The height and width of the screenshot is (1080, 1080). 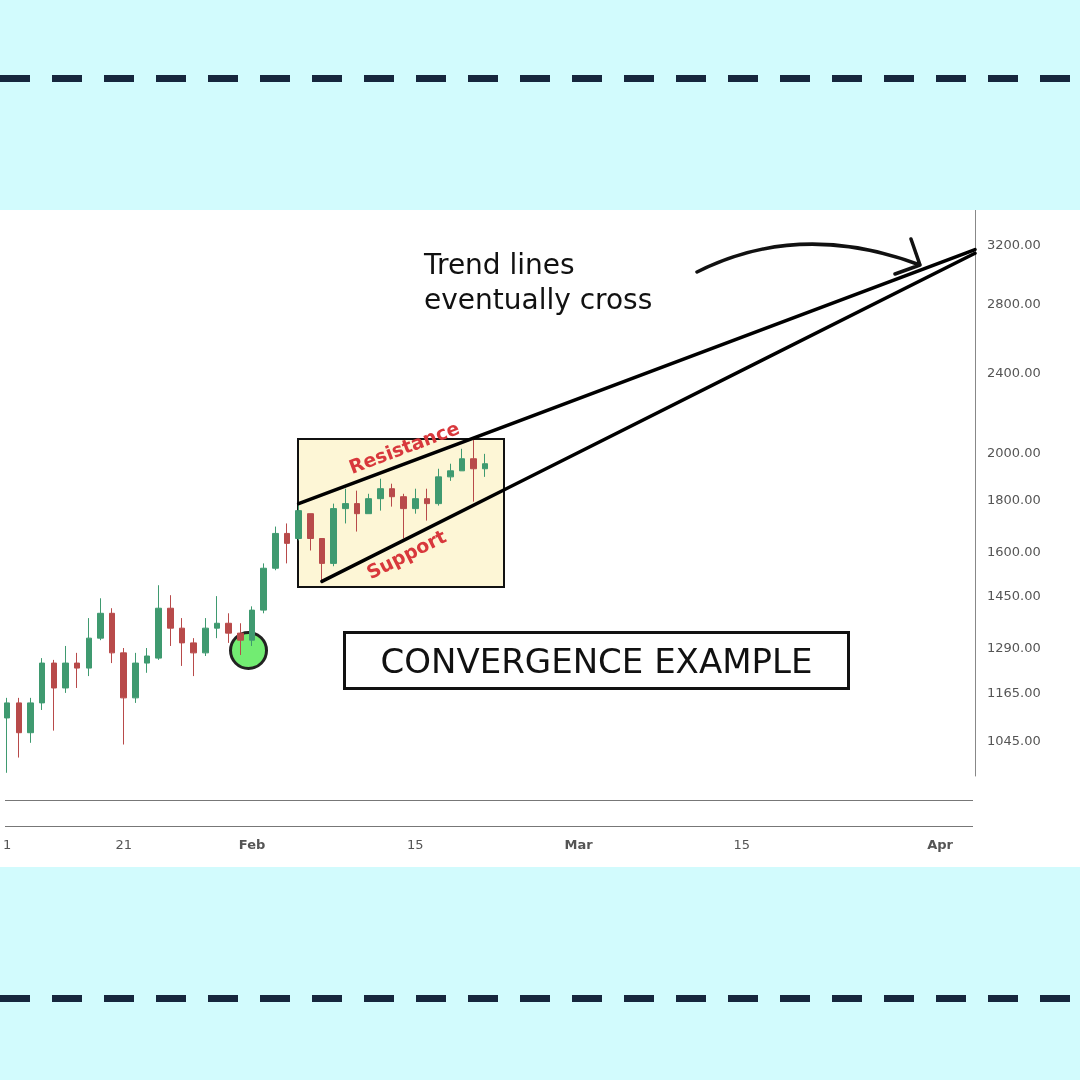 What do you see at coordinates (1014, 741) in the screenshot?
I see `y-tick-label: 1045.00` at bounding box center [1014, 741].